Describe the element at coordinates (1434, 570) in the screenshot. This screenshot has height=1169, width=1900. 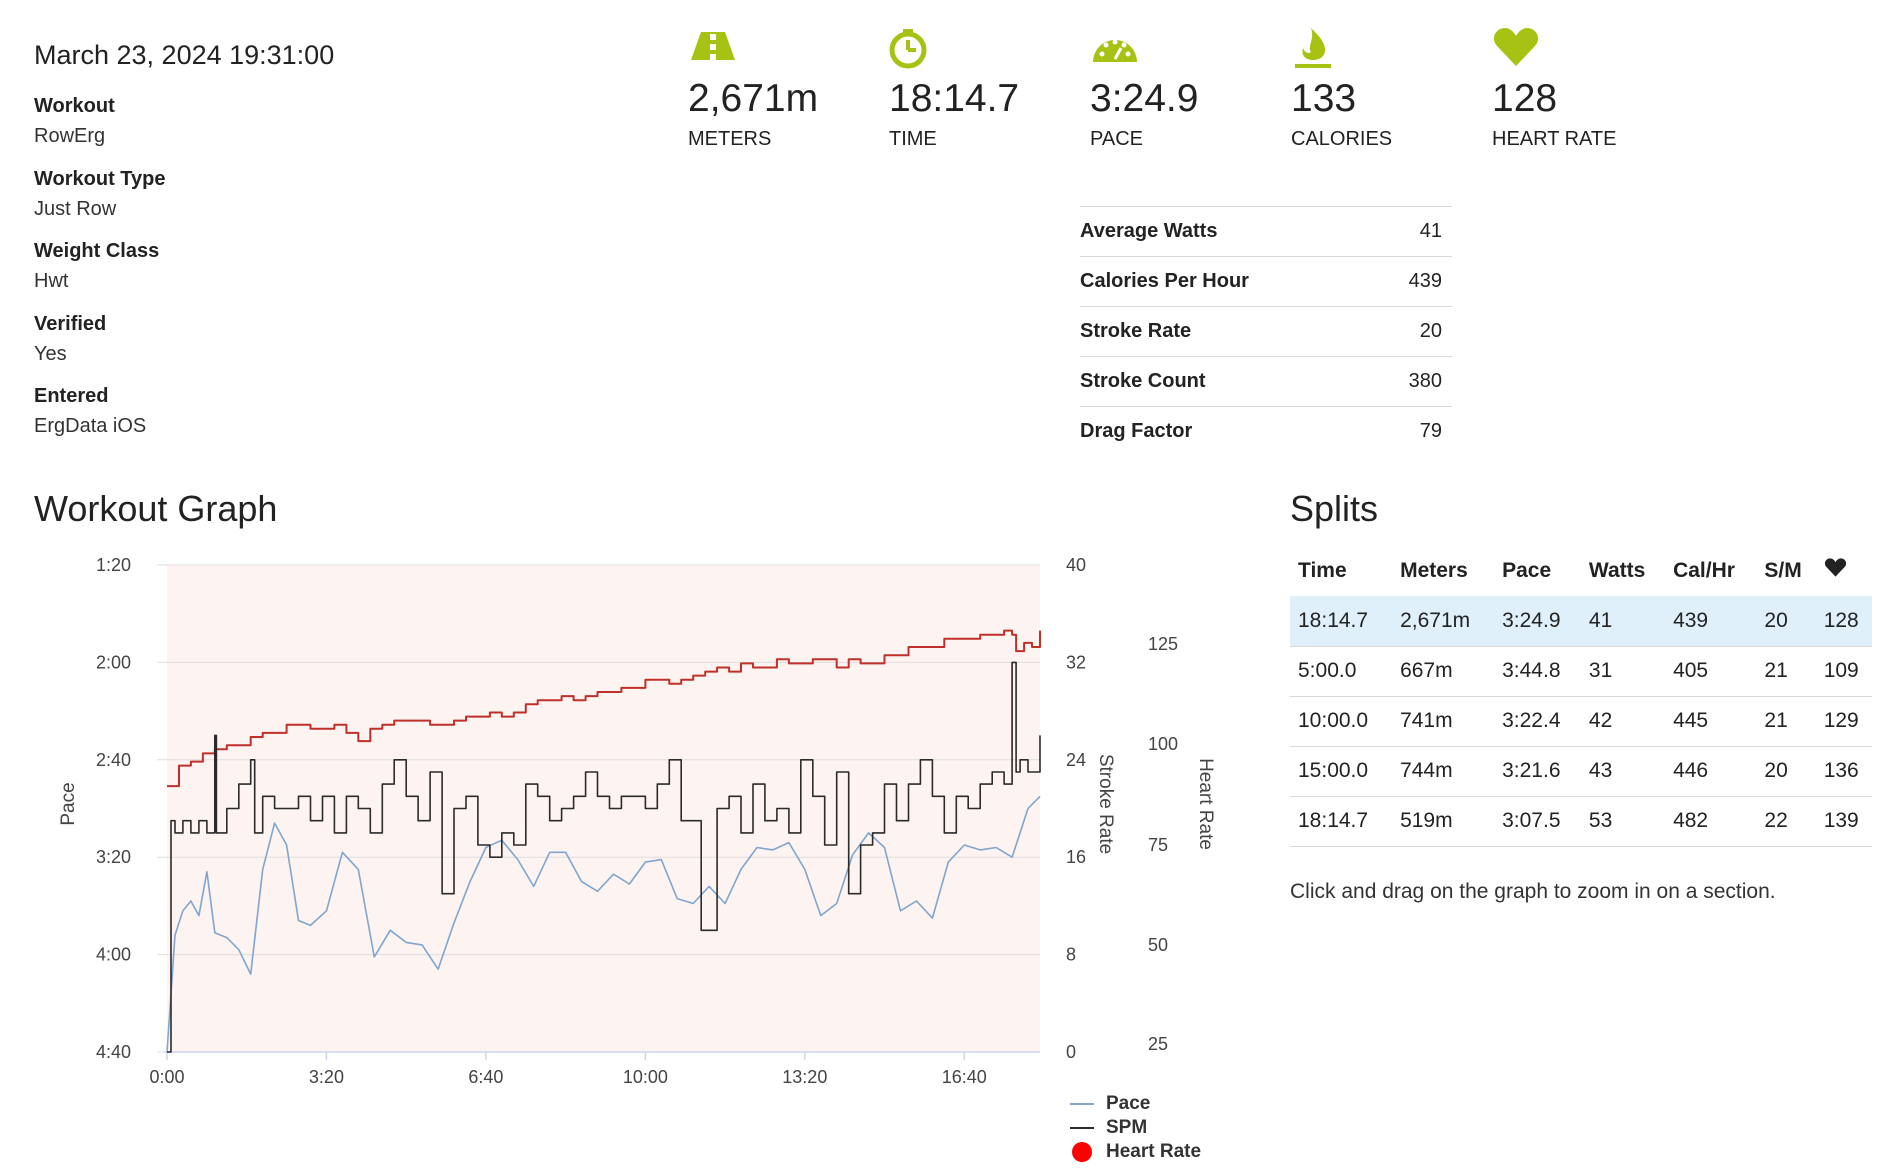
I see `column-header: Meters` at that location.